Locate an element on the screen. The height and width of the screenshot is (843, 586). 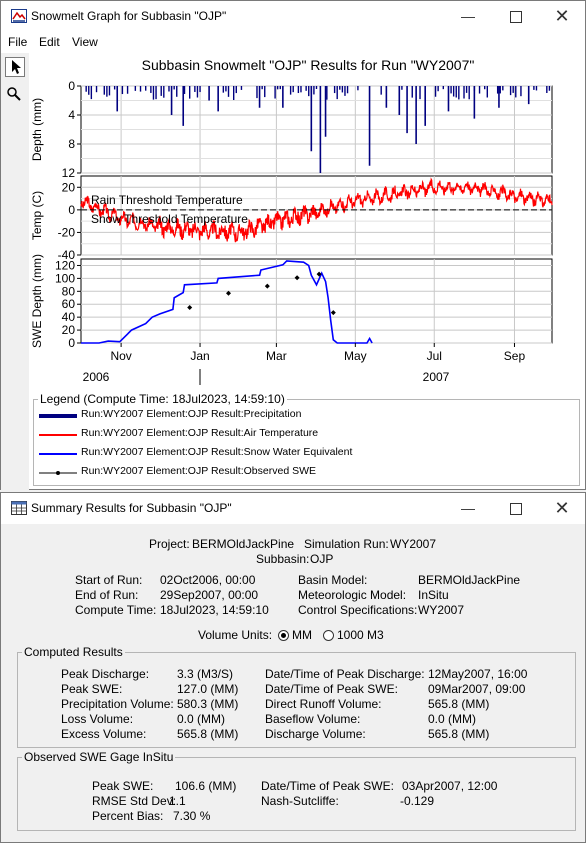
basin-value: BERMOldJackPine is located at coordinates (469, 580).